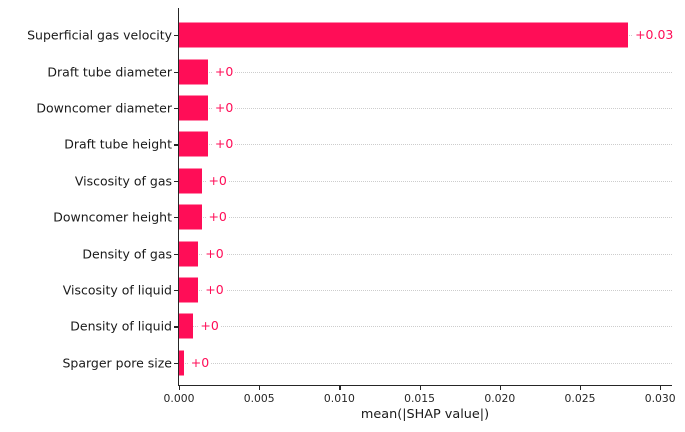 The width and height of the screenshot is (685, 432). I want to click on x-tick-label: 0.010, so click(339, 398).